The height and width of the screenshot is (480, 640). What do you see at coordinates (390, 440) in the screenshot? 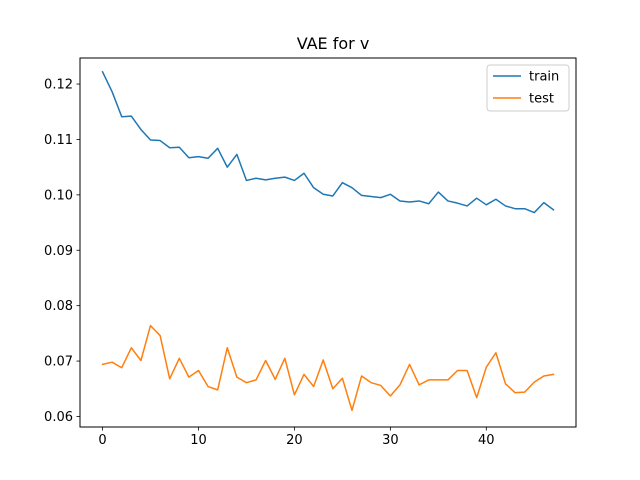
I see `x-tick-label: 30` at bounding box center [390, 440].